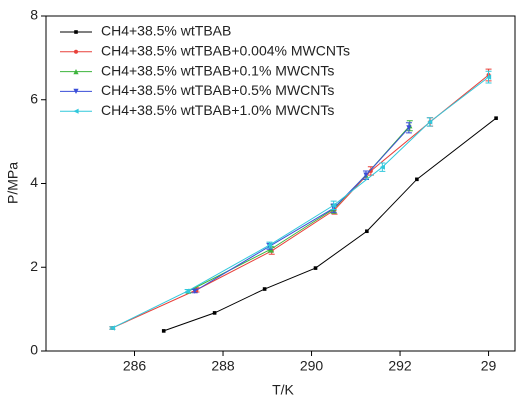 This screenshot has width=516, height=400. What do you see at coordinates (217, 70) in the screenshot?
I see `legend-label: CH4+38.5% wtTBAB+0.1% MWCNTs` at bounding box center [217, 70].